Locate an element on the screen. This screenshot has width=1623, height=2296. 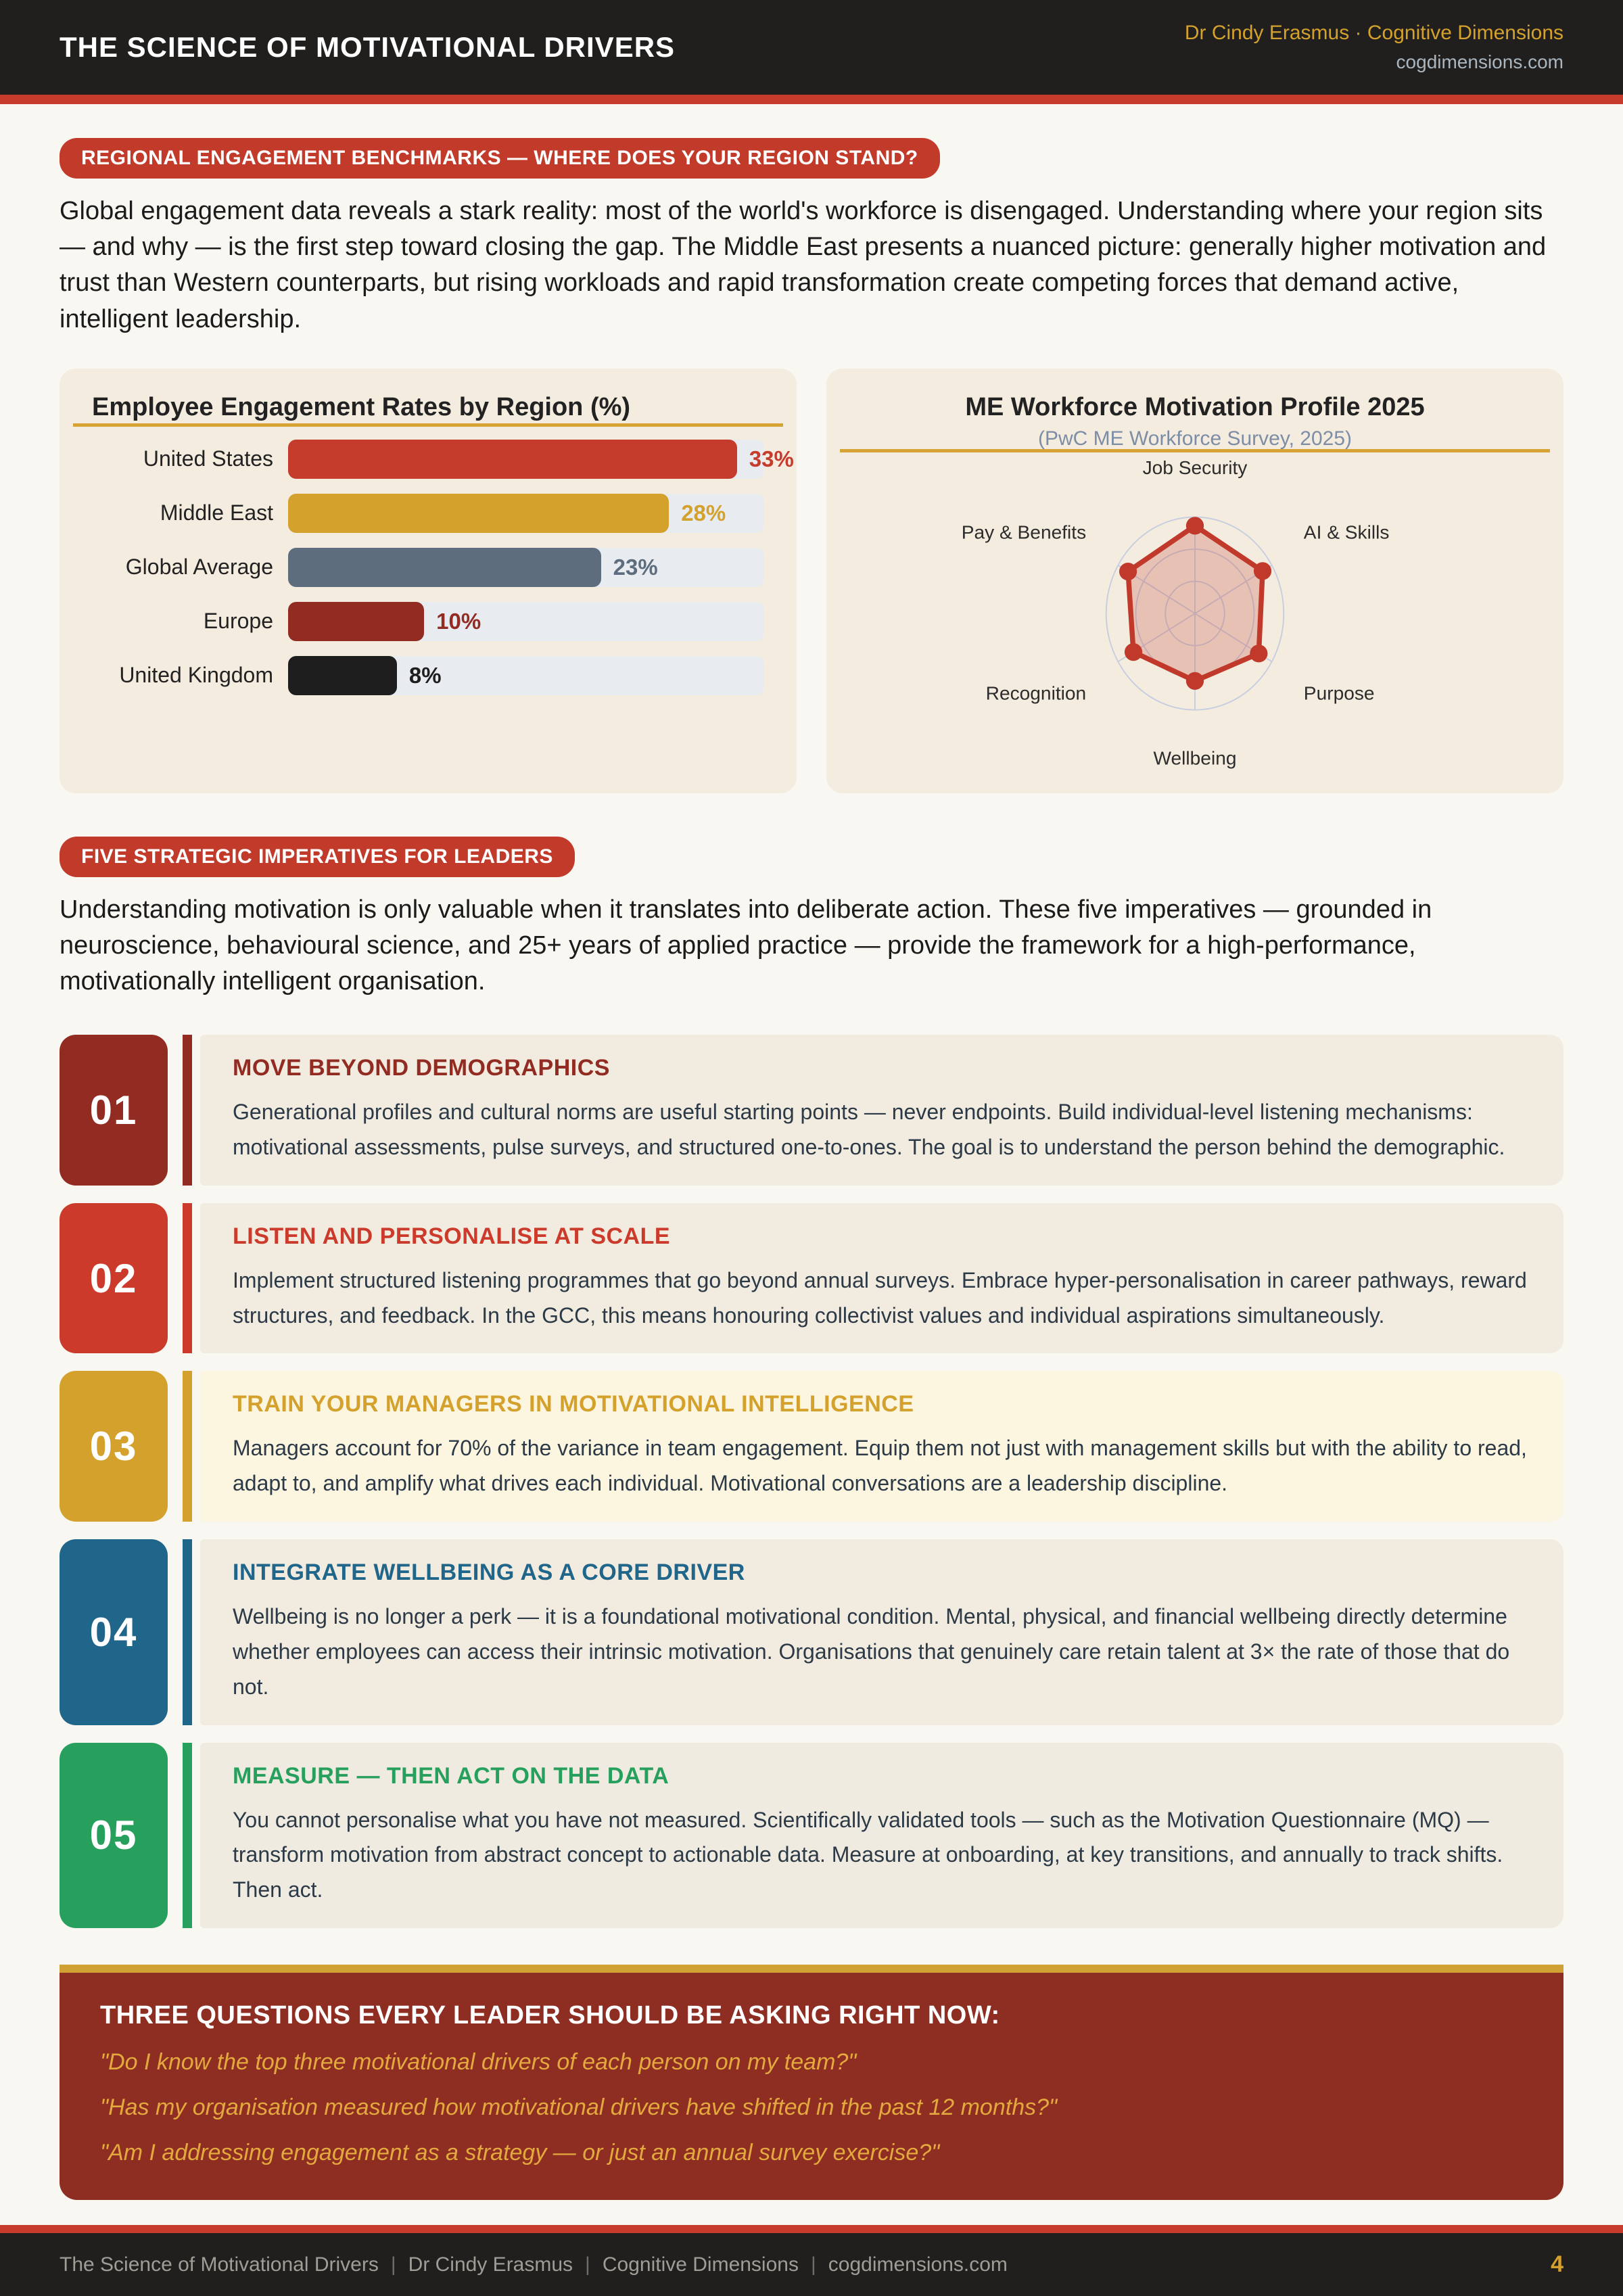
imperative-number: 05 is located at coordinates (114, 1836).